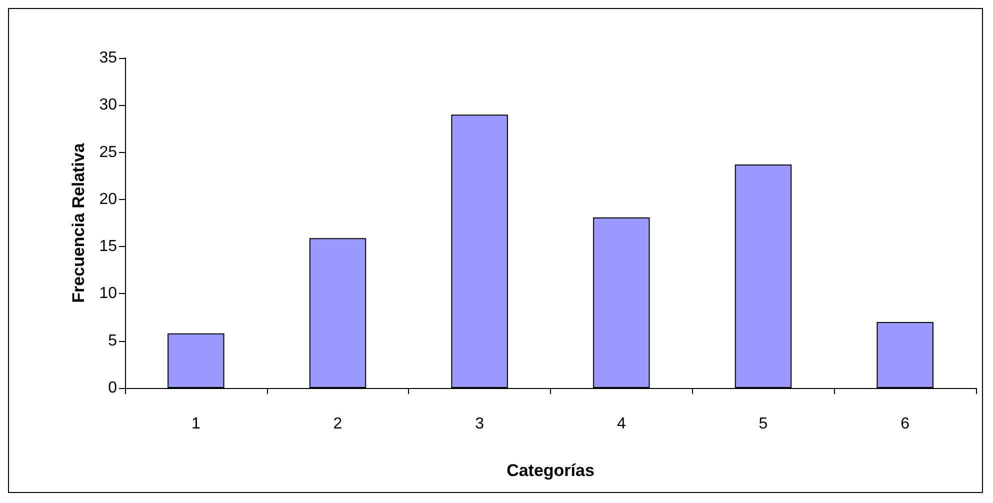 The width and height of the screenshot is (993, 503). I want to click on x-tick-label: 3, so click(479, 424).